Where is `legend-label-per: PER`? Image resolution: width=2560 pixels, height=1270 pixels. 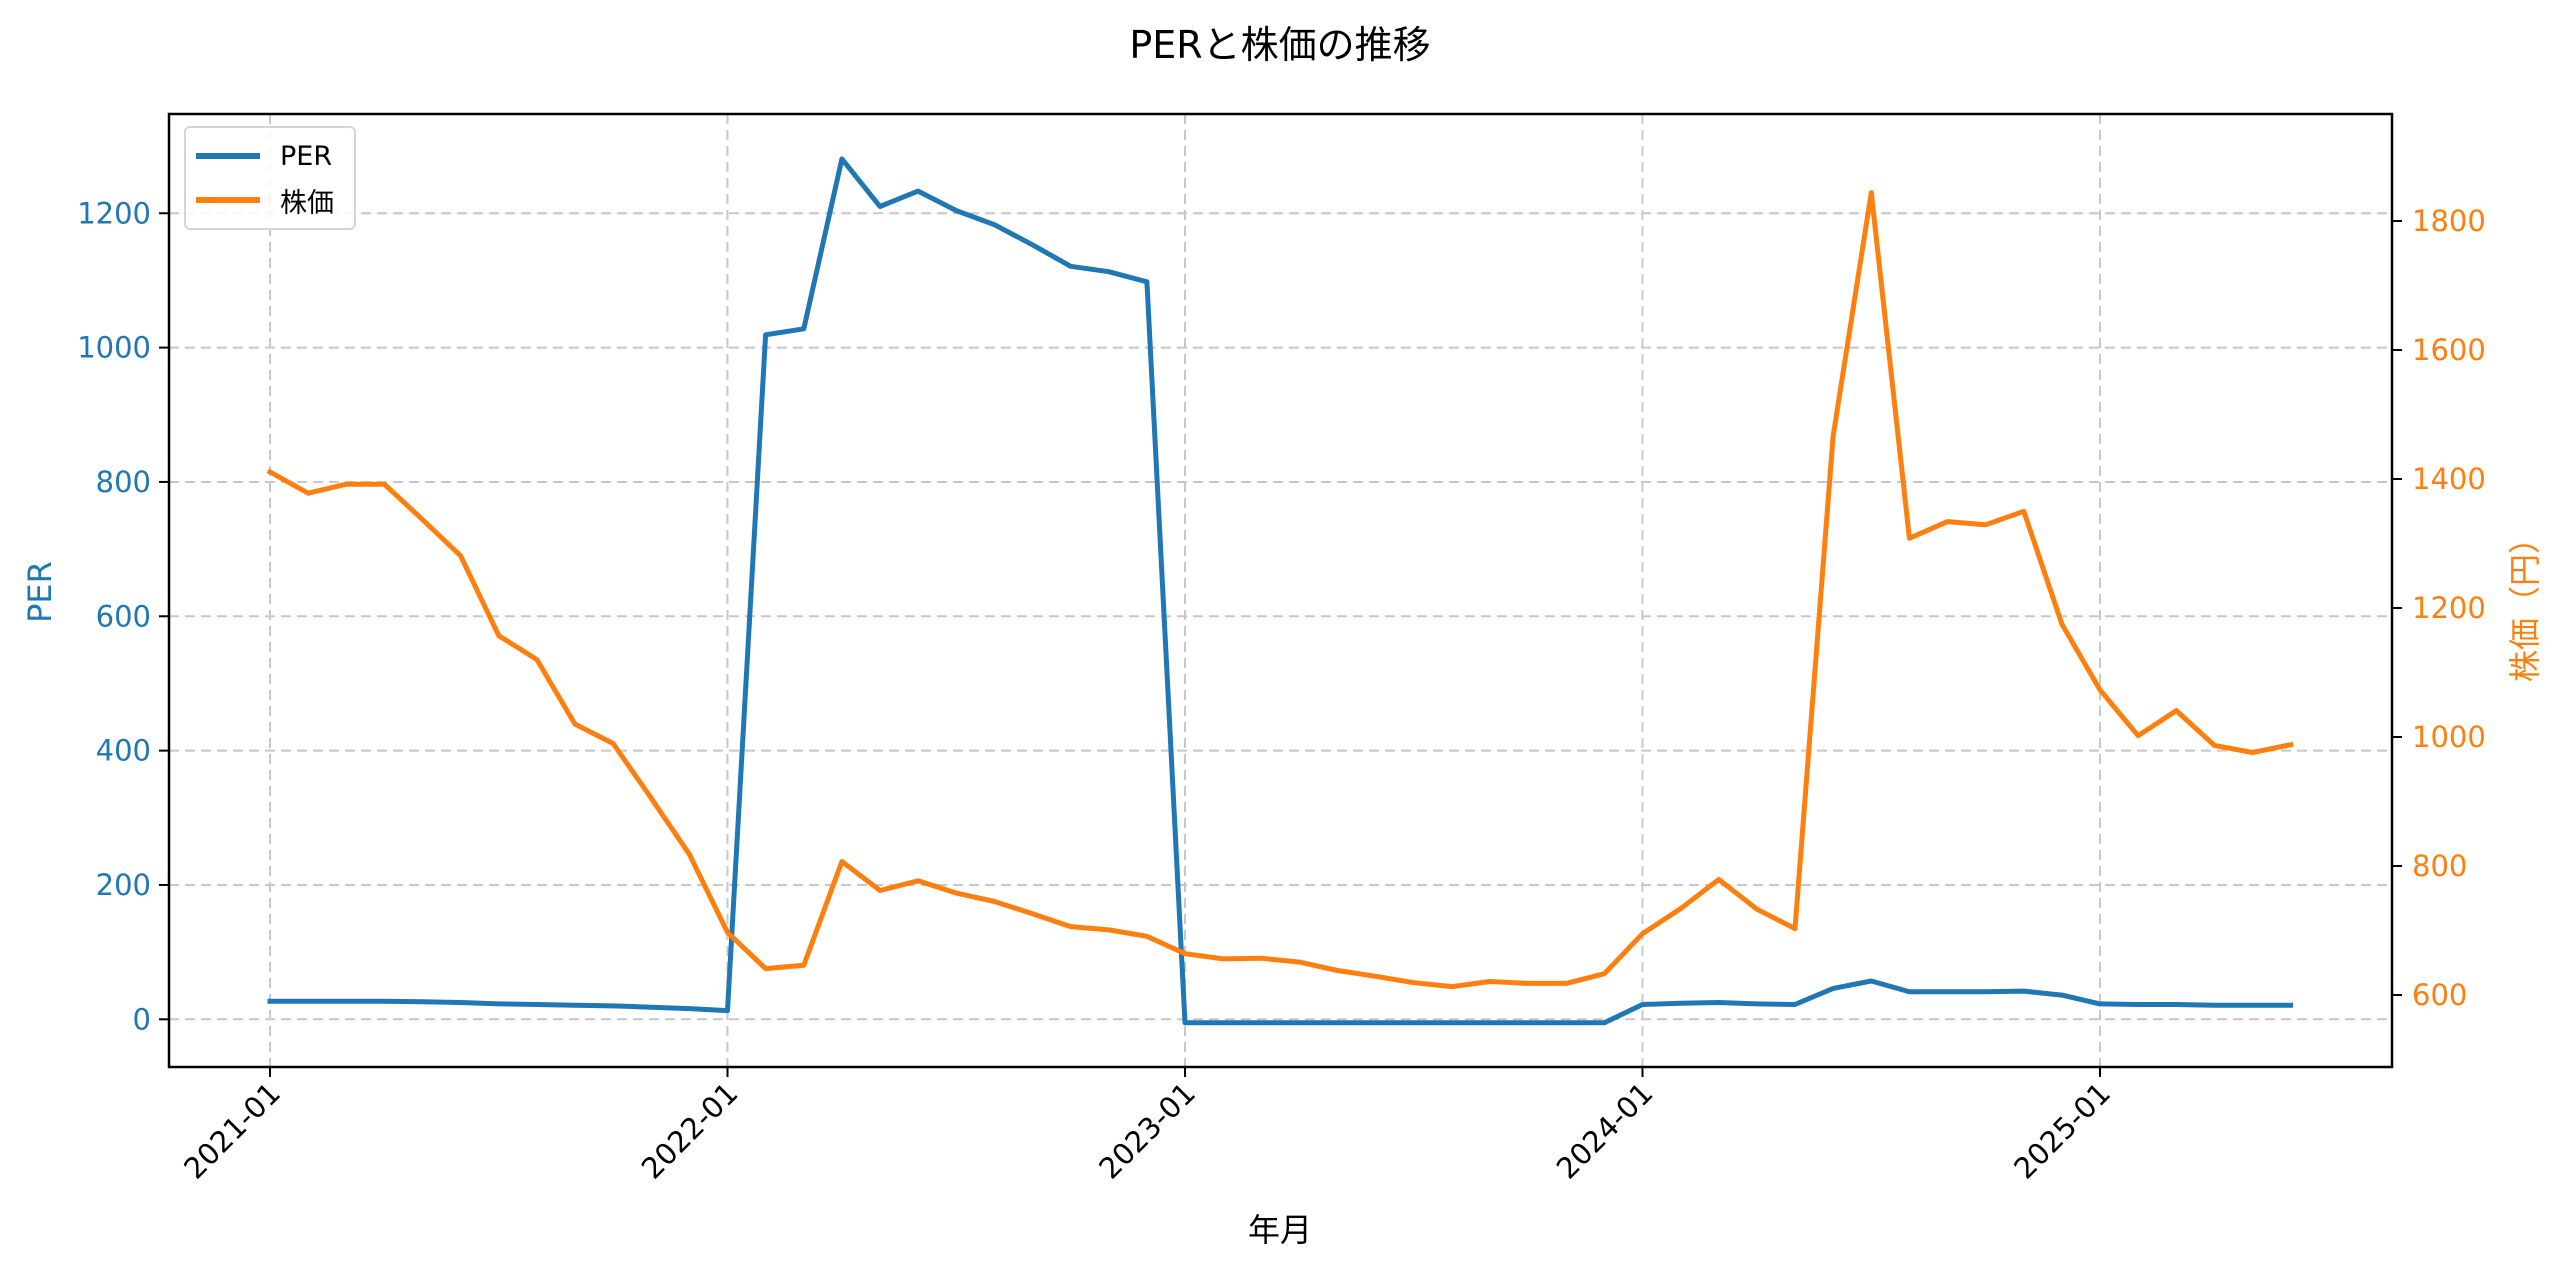
legend-label-per: PER is located at coordinates (306, 156).